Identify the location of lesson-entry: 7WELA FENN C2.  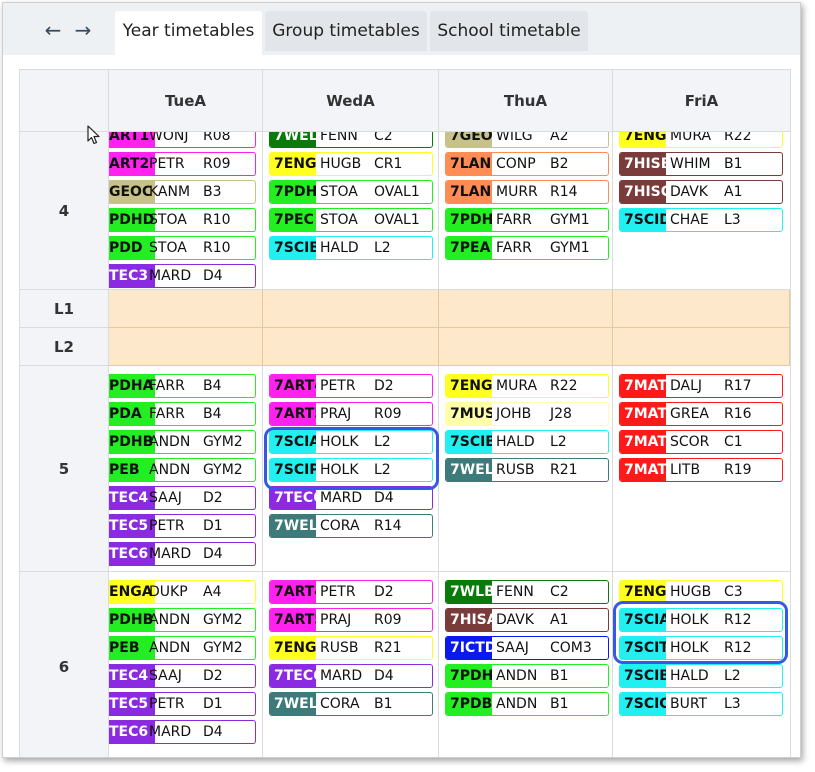
(351, 140).